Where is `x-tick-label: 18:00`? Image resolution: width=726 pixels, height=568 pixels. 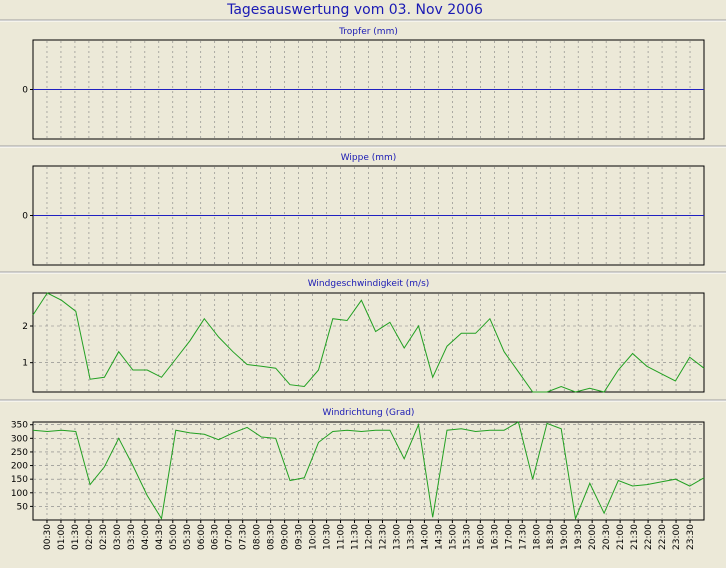
x-tick-label: 18:00 is located at coordinates (537, 537).